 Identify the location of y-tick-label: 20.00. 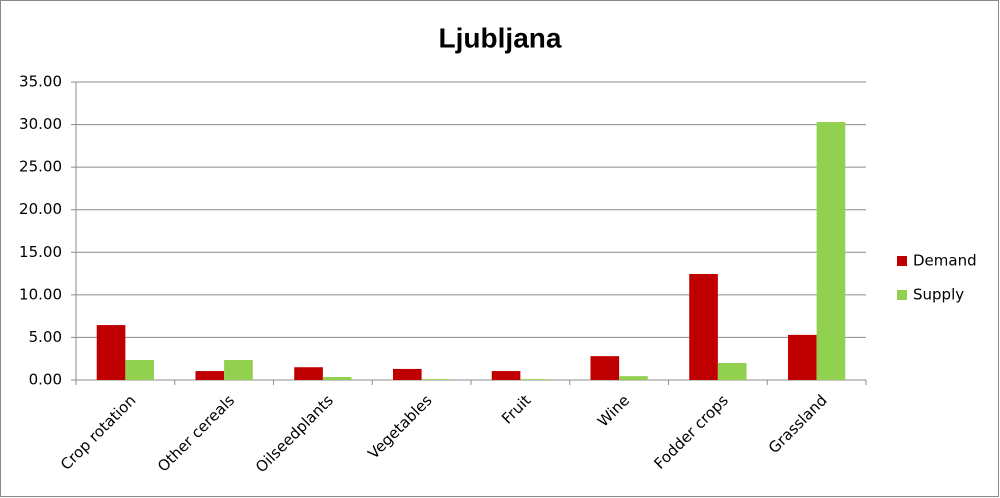
(40, 209).